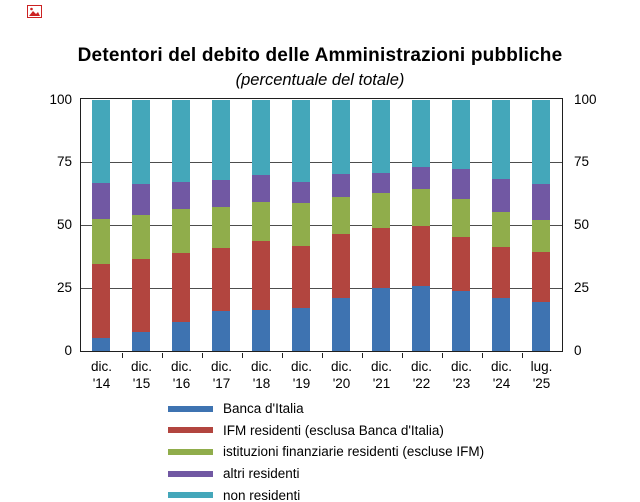 The height and width of the screenshot is (502, 640). Describe the element at coordinates (64, 224) in the screenshot. I see `y-tick-left-50: 50` at that location.